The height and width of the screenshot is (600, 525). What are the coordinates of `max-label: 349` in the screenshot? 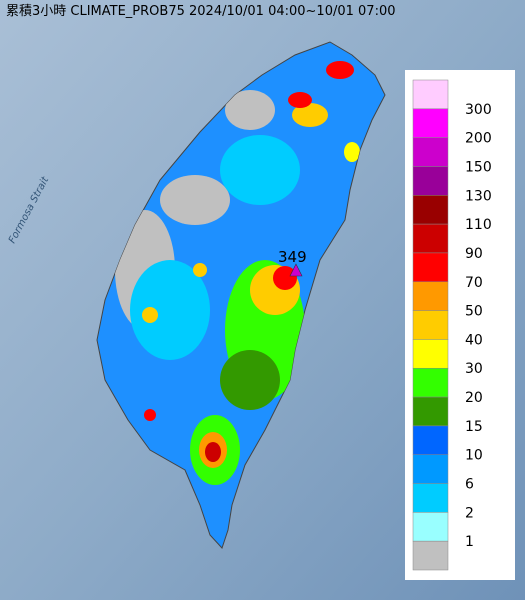 It's located at (292, 257).